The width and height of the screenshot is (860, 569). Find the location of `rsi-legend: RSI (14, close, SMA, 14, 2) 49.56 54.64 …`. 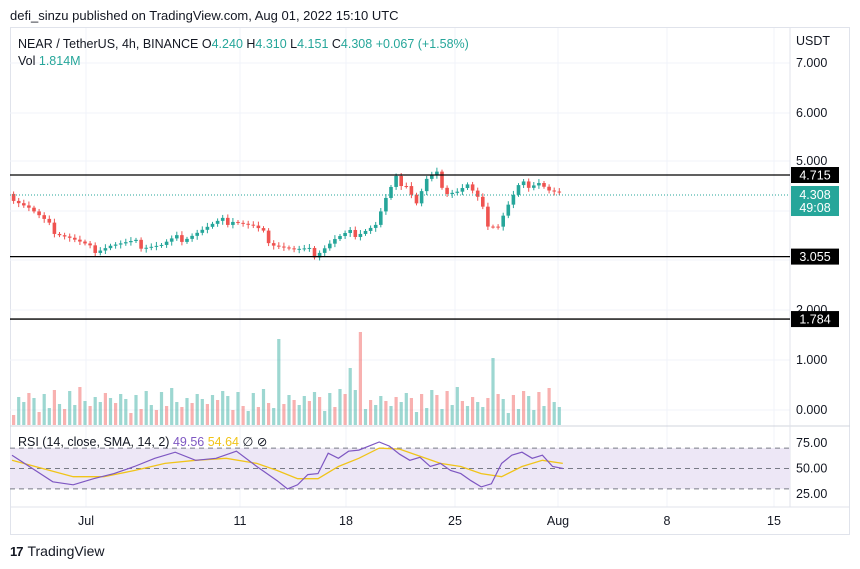

rsi-legend: RSI (14, close, SMA, 14, 2) 49.56 54.64 … is located at coordinates (142, 441).